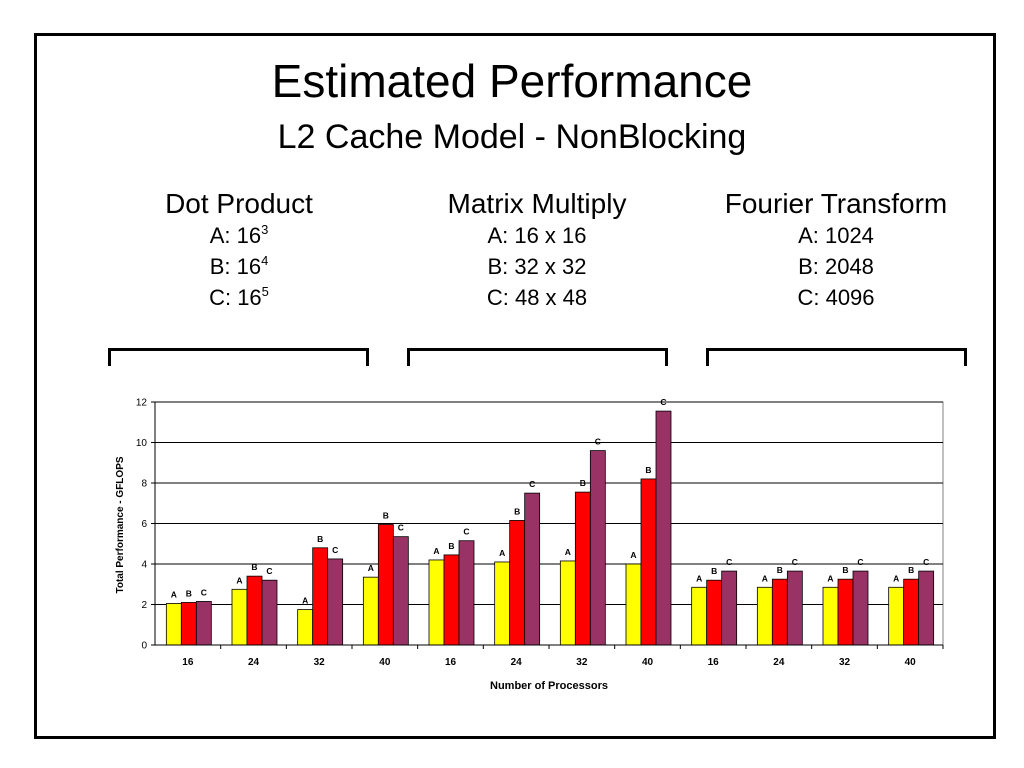  What do you see at coordinates (239, 297) in the screenshot?
I see `group-line: C: 165` at bounding box center [239, 297].